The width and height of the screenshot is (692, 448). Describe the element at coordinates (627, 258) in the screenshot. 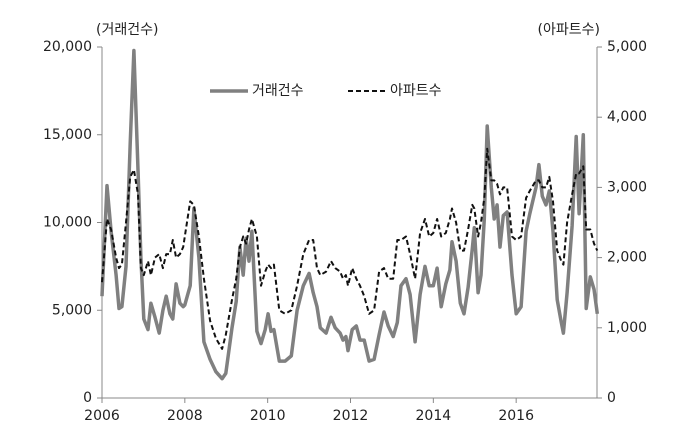

I see `y2-tick-label: 2,000` at that location.